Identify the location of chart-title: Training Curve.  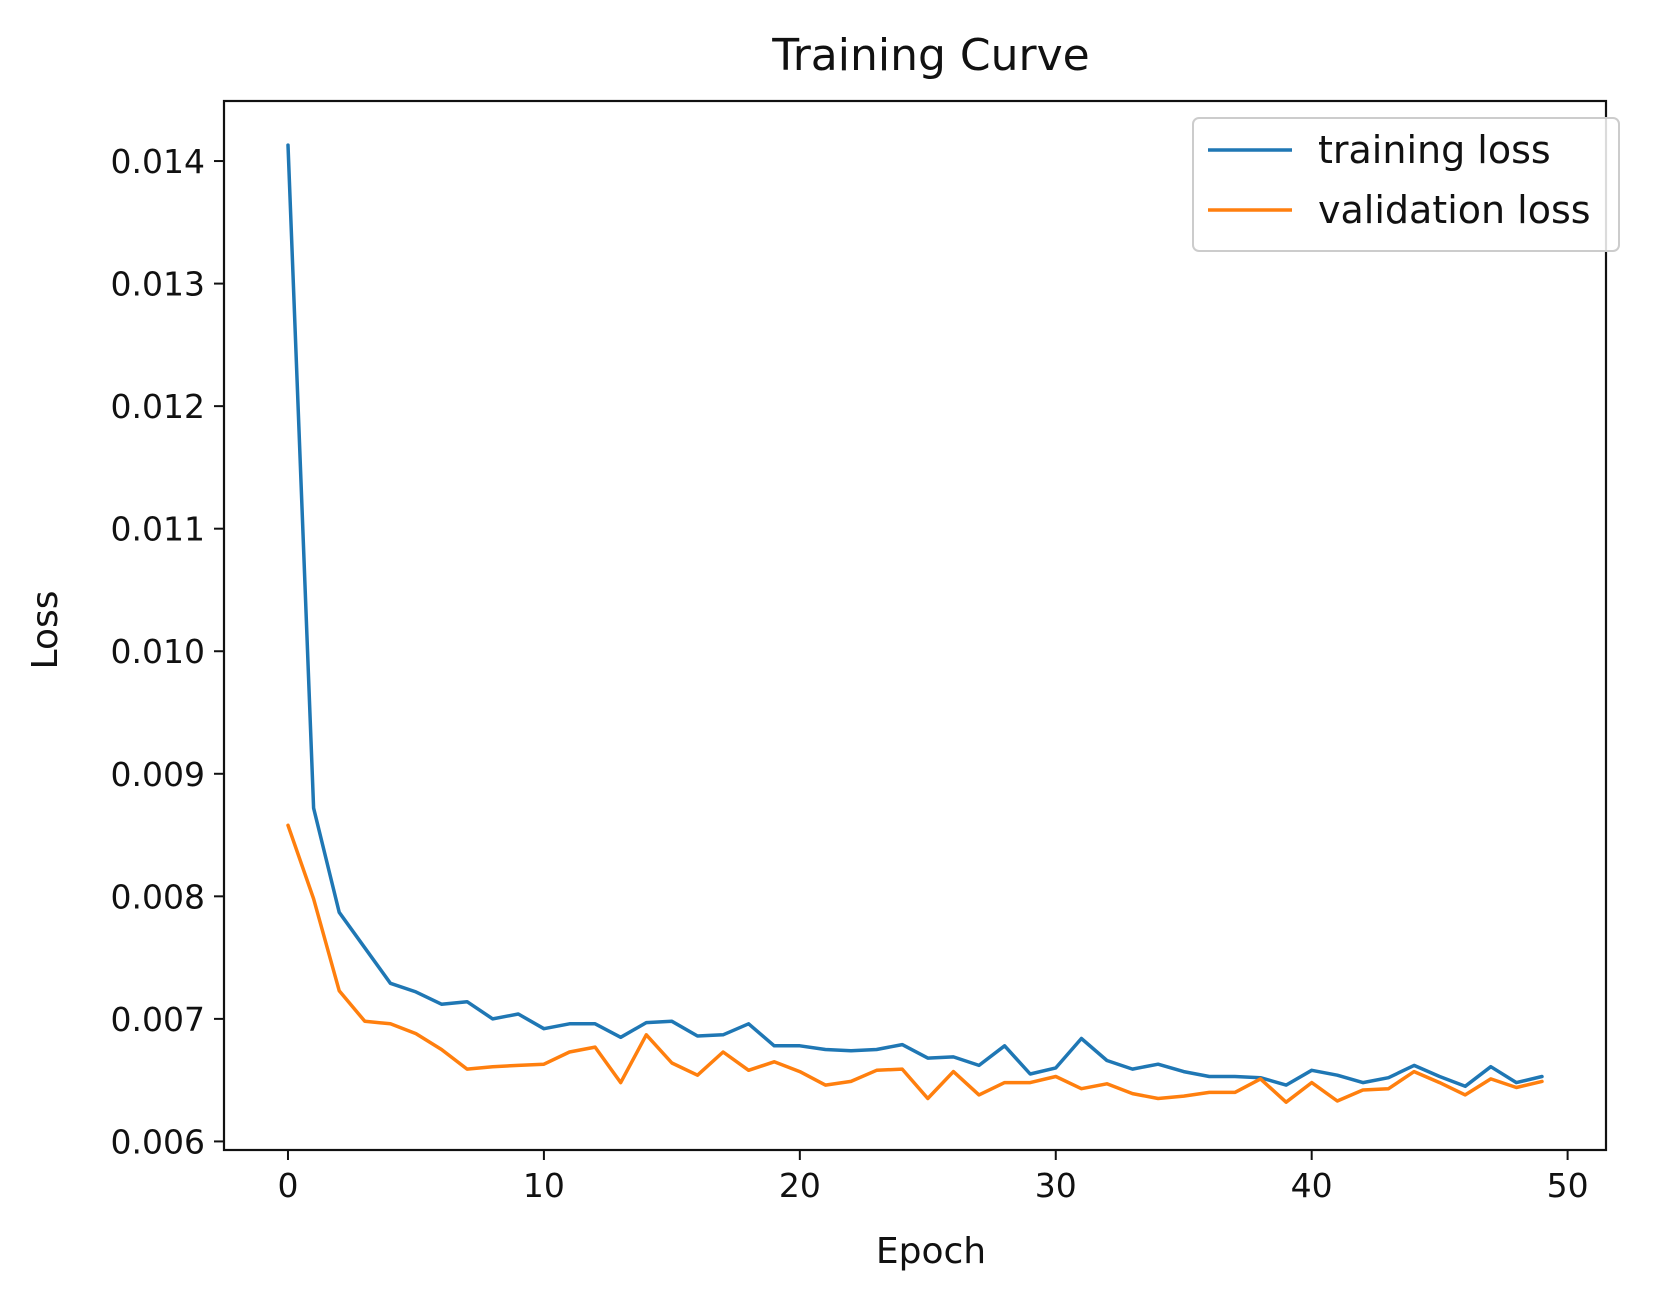
(930, 55).